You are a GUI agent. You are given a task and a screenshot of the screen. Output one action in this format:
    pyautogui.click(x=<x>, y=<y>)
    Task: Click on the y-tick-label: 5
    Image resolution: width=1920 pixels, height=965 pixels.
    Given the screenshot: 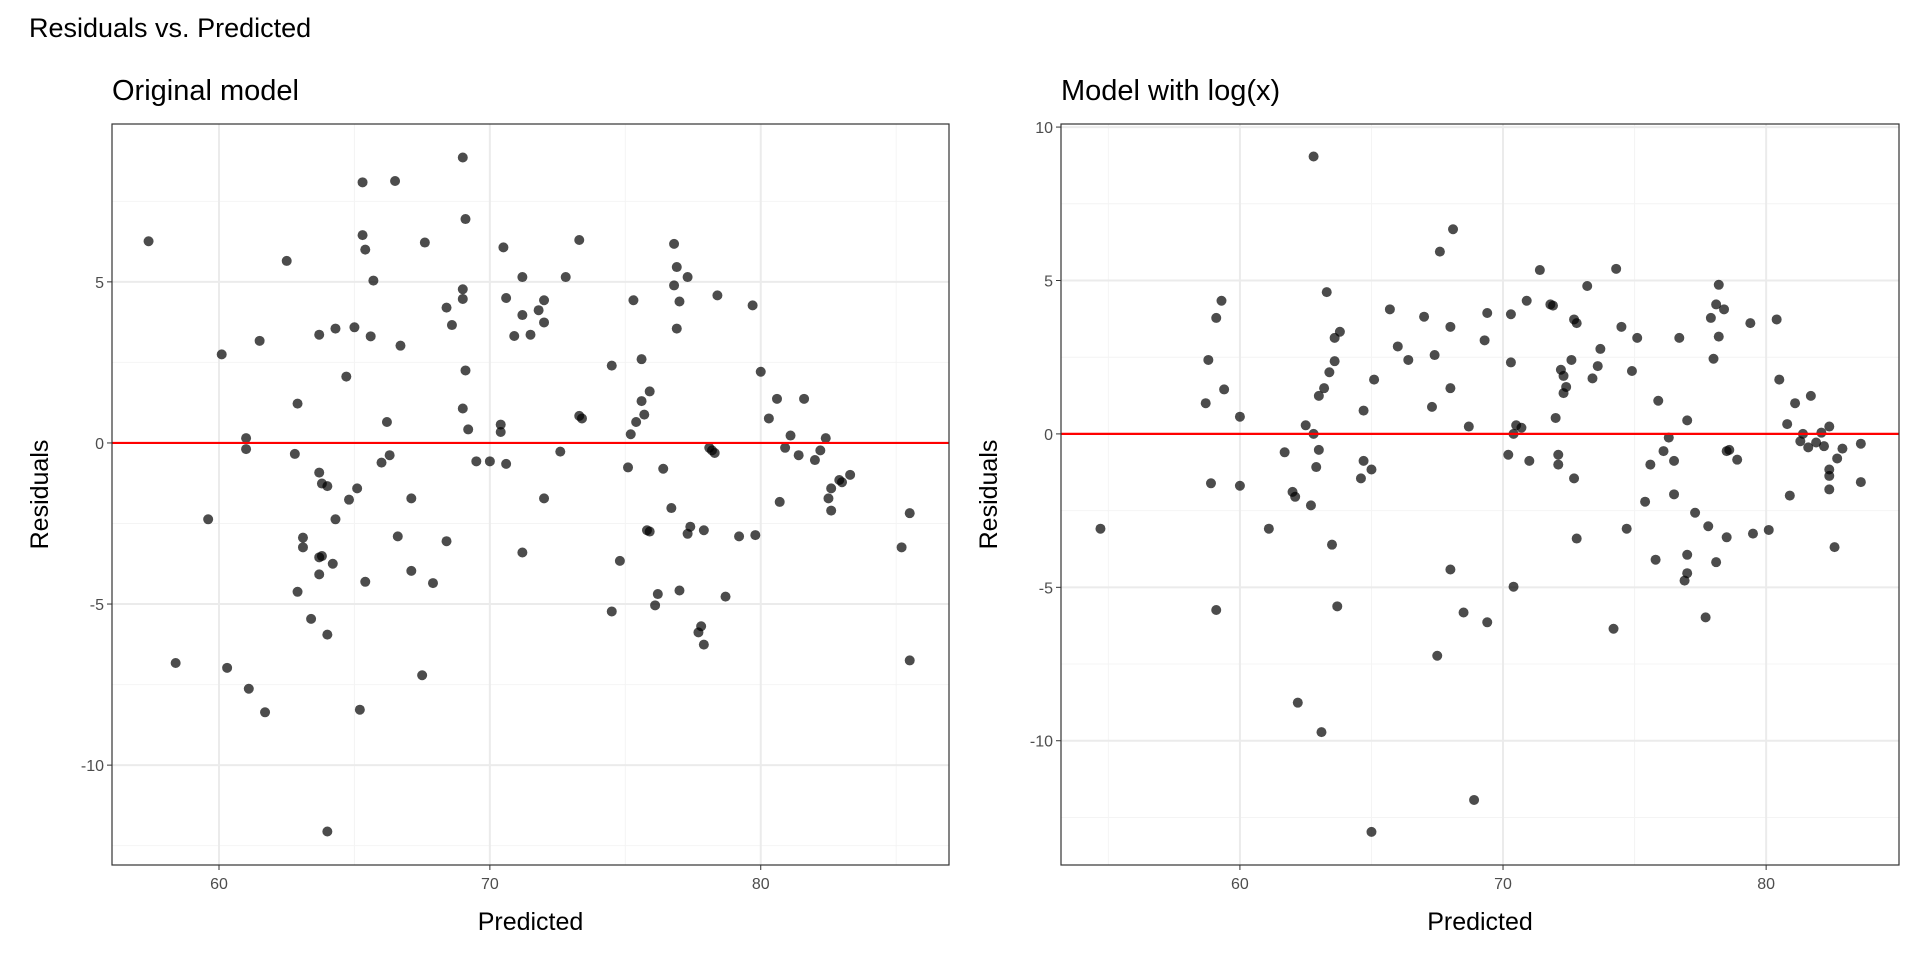 What is the action you would take?
    pyautogui.click(x=99, y=283)
    